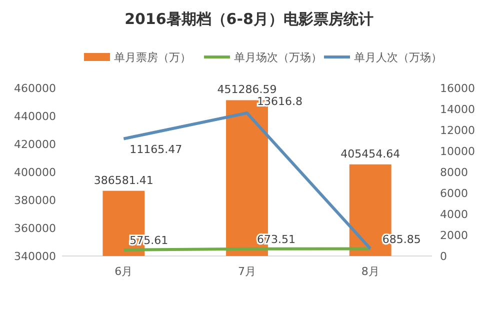 The image size is (498, 320). I want to click on y2-tick-label: 16000, so click(457, 88).